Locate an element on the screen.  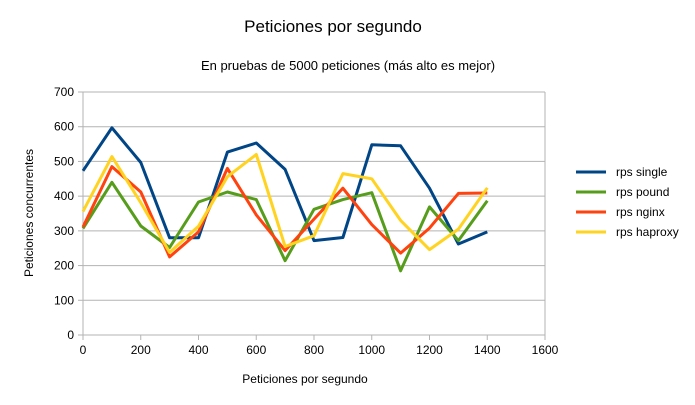
x-axis-label: Peticiones por segundo is located at coordinates (305, 379).